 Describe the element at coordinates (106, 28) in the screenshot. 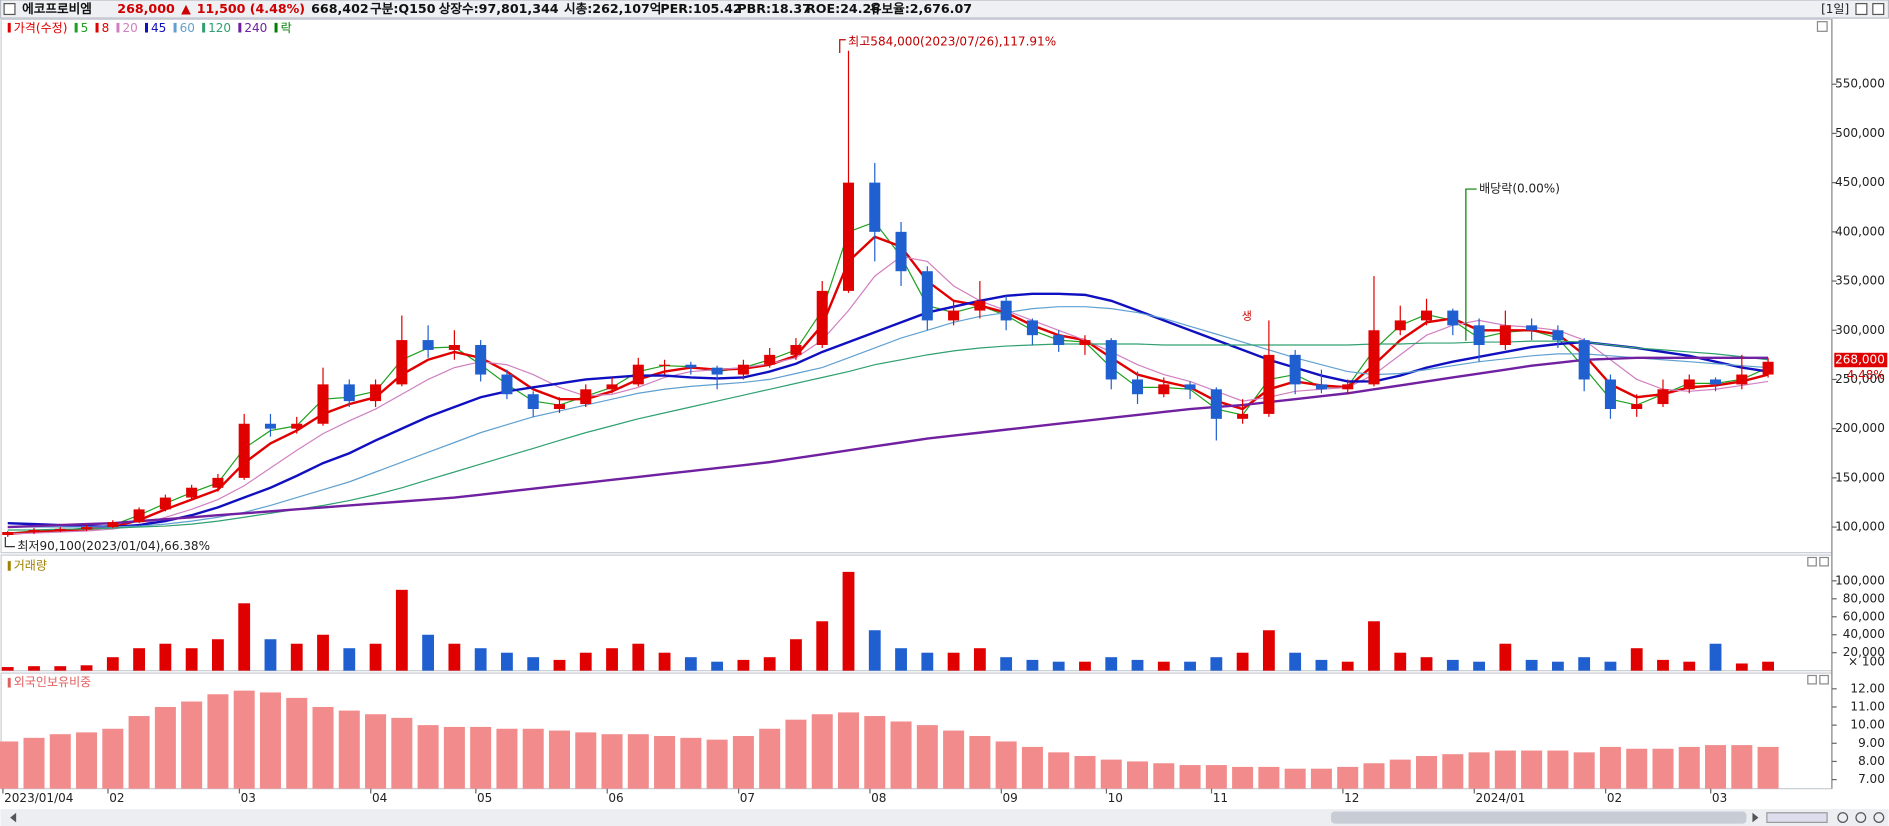

I see `legend-label: 8` at that location.